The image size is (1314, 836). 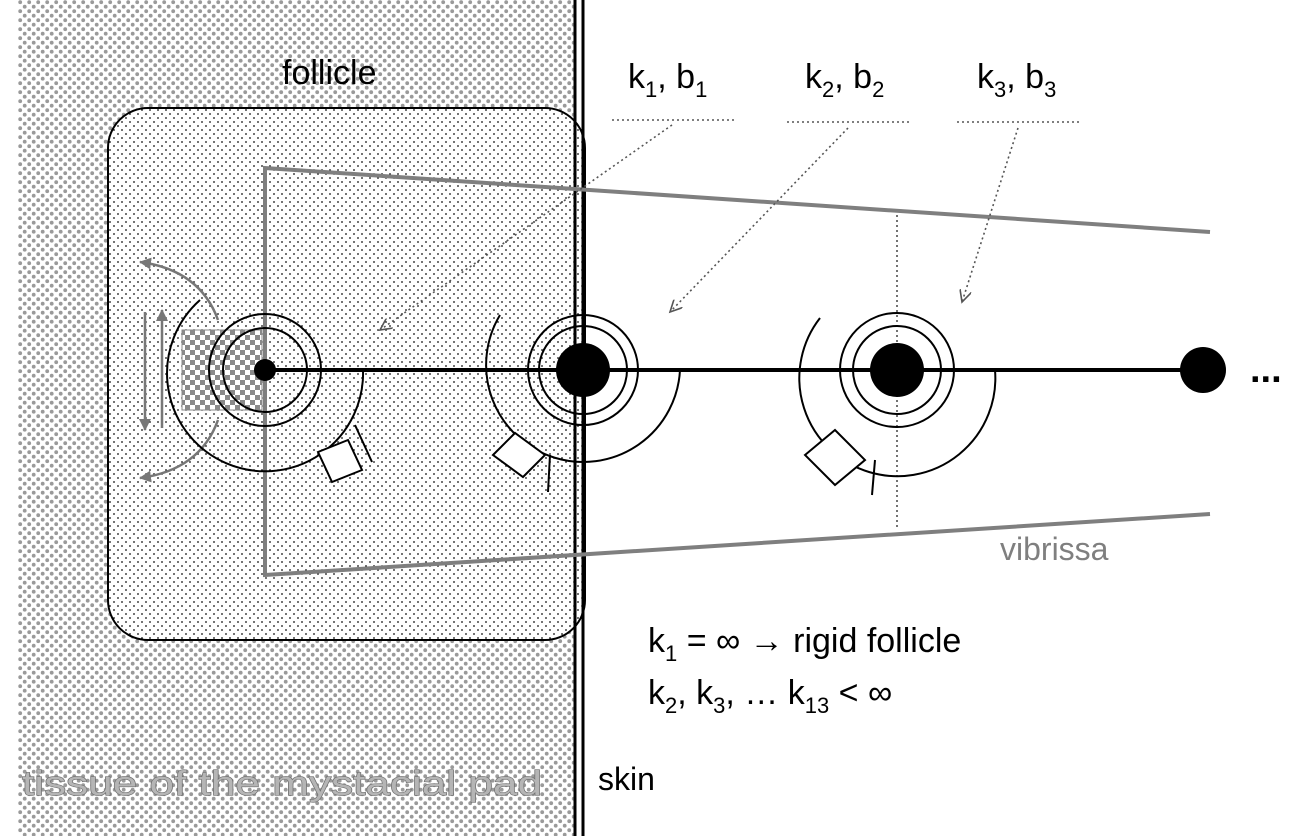 What do you see at coordinates (990, 214) in the screenshot?
I see `arrow-k3` at bounding box center [990, 214].